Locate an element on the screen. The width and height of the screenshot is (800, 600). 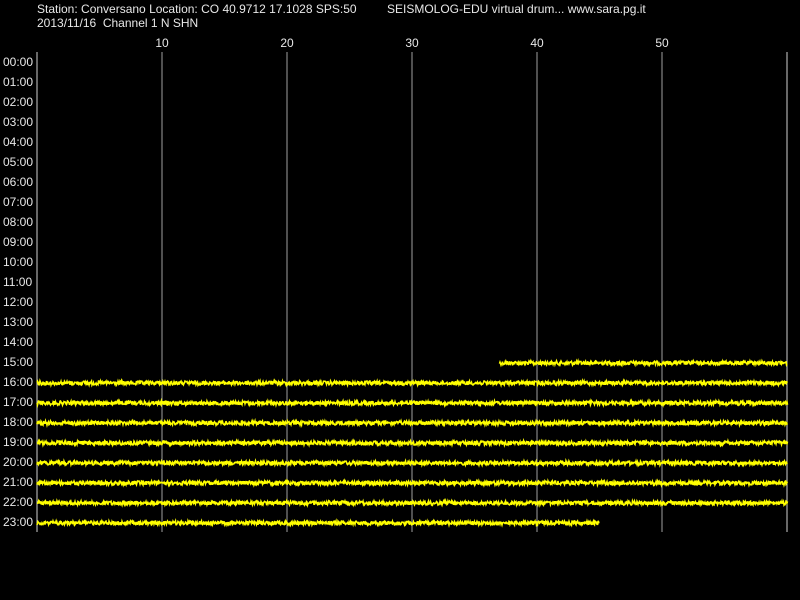
y-tick-label: 03:00 is located at coordinates (18, 122).